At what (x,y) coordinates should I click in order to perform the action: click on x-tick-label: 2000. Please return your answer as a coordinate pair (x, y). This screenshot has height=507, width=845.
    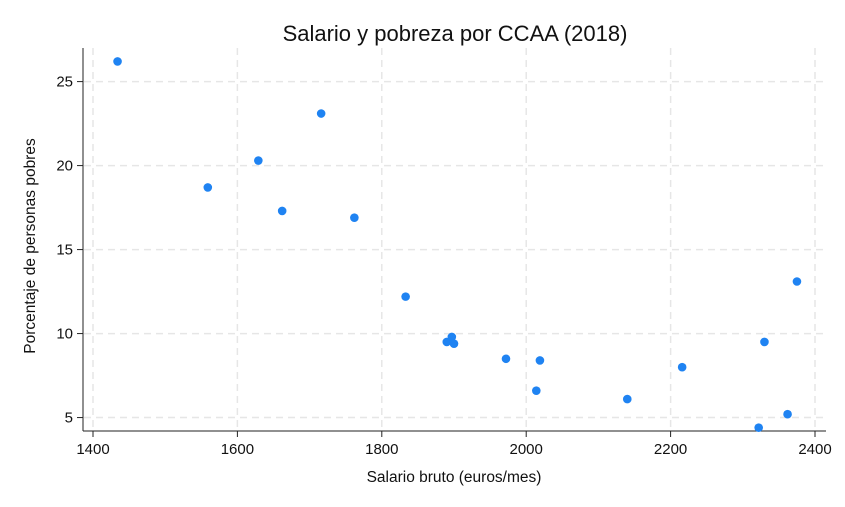
    Looking at the image, I should click on (526, 449).